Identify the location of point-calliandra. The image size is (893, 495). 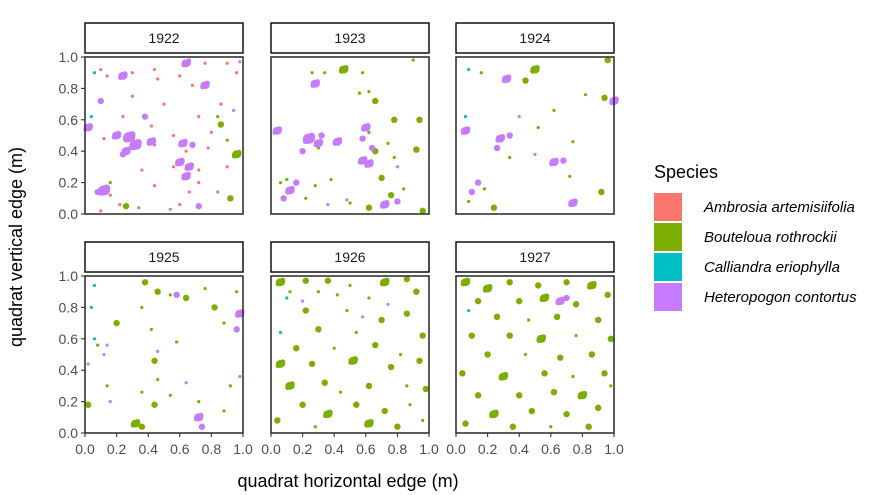
(91, 117).